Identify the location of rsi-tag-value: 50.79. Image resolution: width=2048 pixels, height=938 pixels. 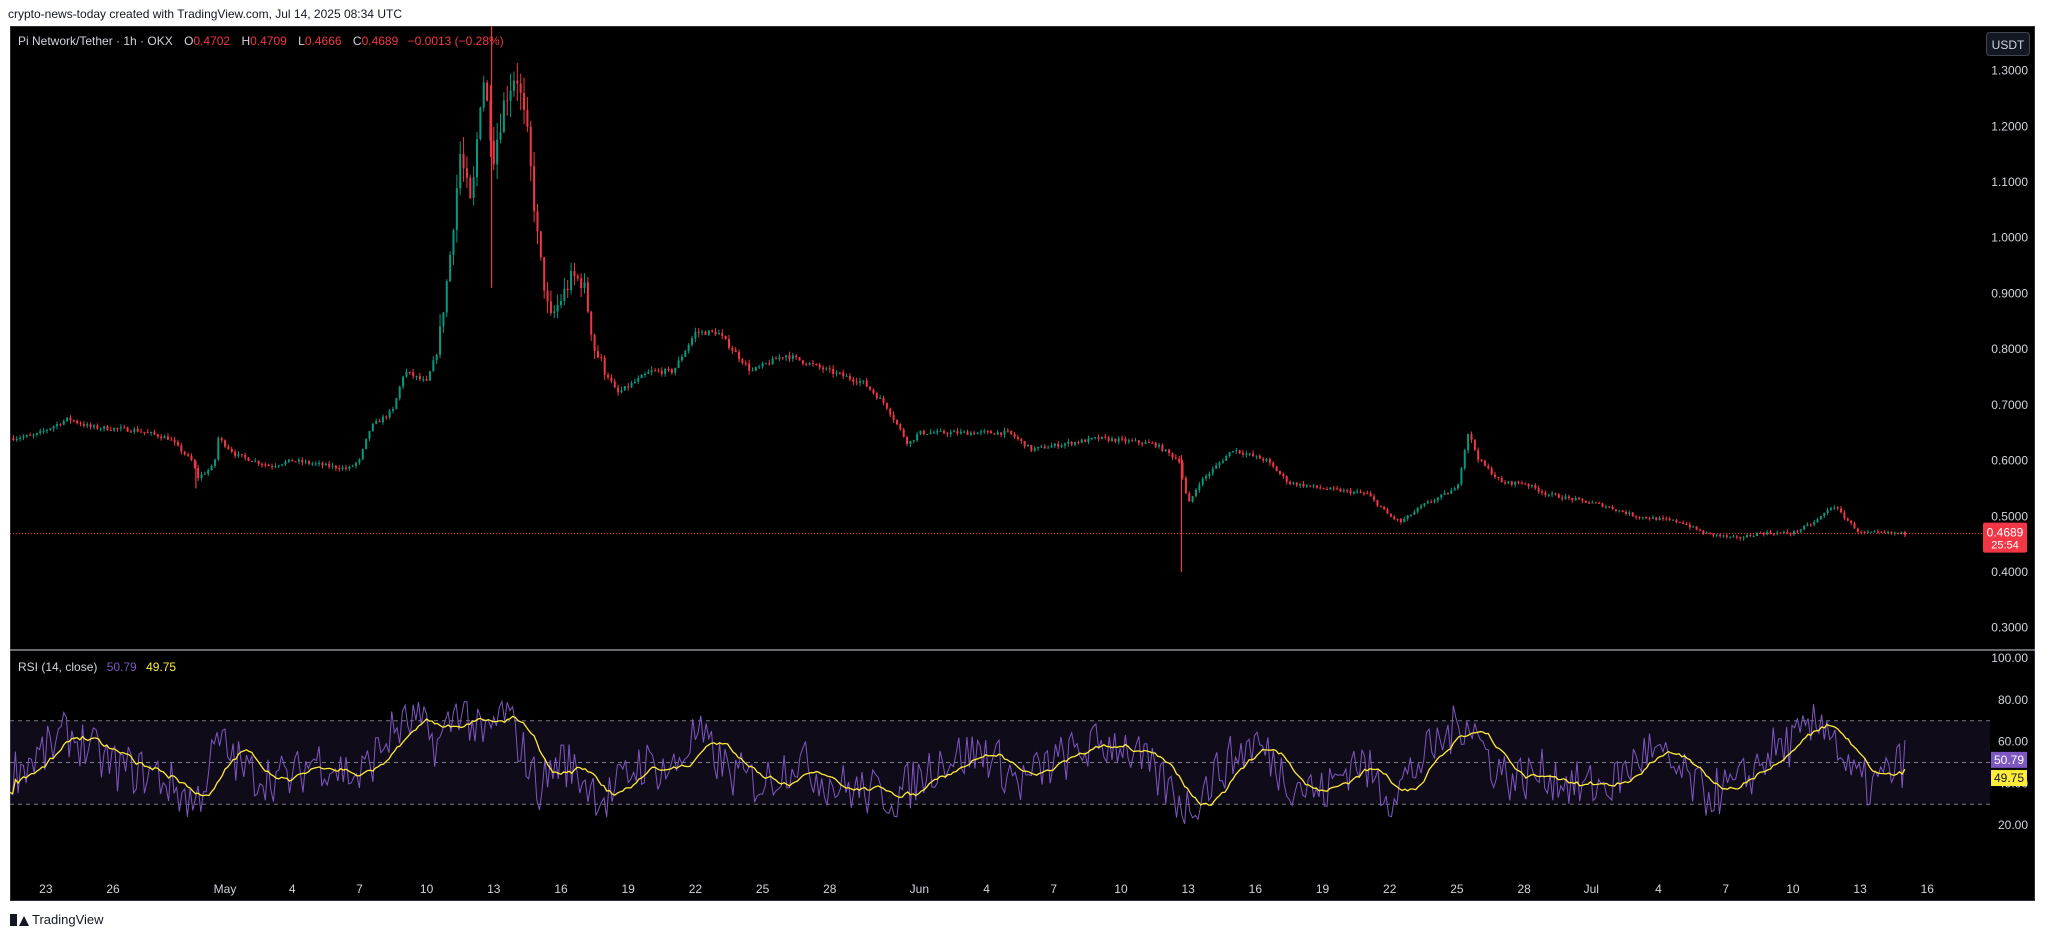
(2009, 760).